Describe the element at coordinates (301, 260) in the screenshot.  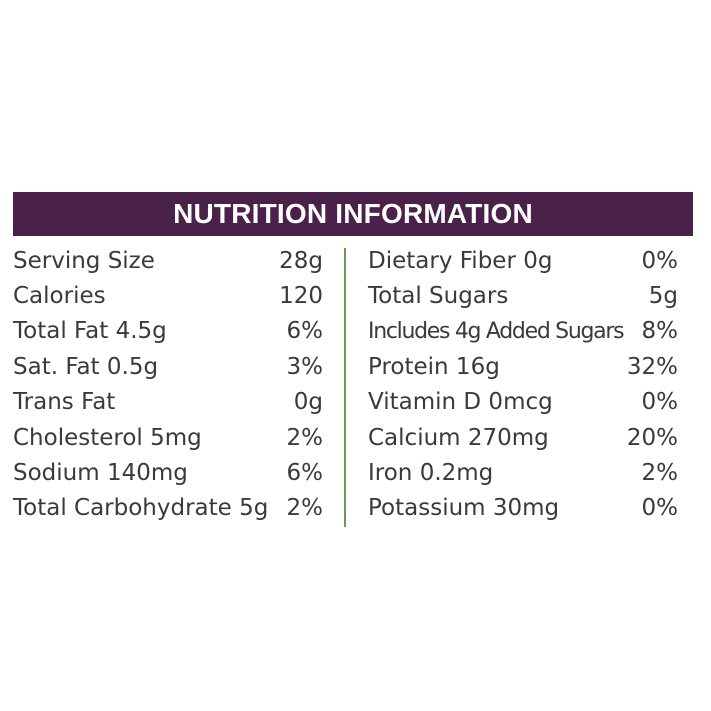
I see `nutrient-value: 28g` at that location.